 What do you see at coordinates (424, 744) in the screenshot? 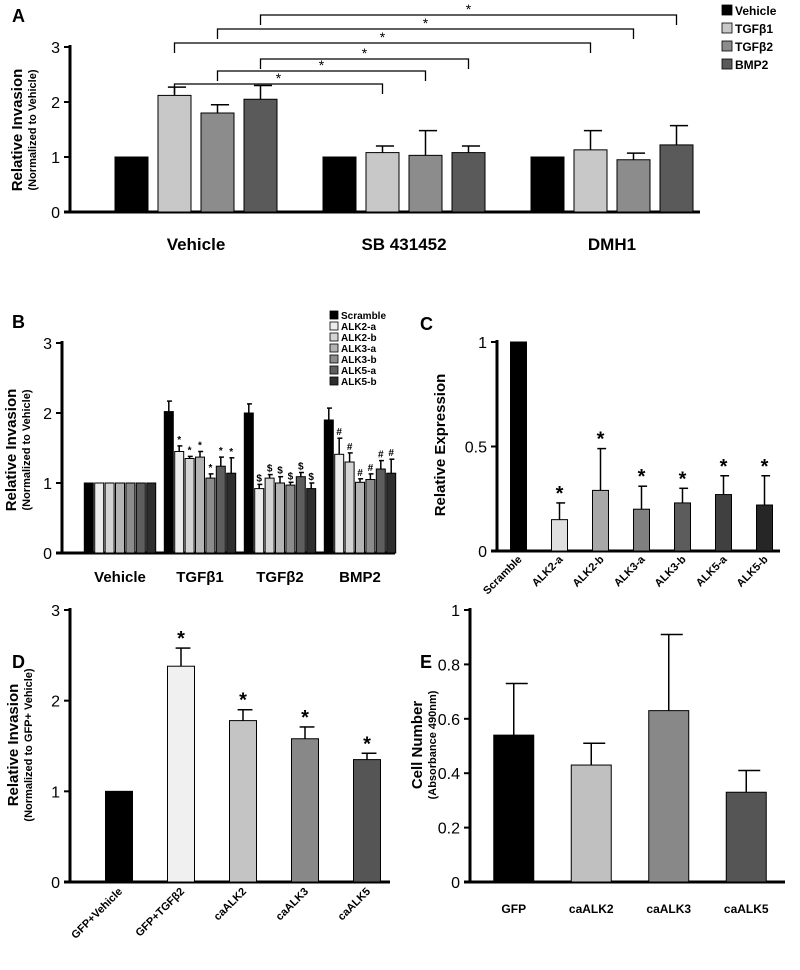
I see `y-axis-title: Cell Number (Absorbance 490nm)` at bounding box center [424, 744].